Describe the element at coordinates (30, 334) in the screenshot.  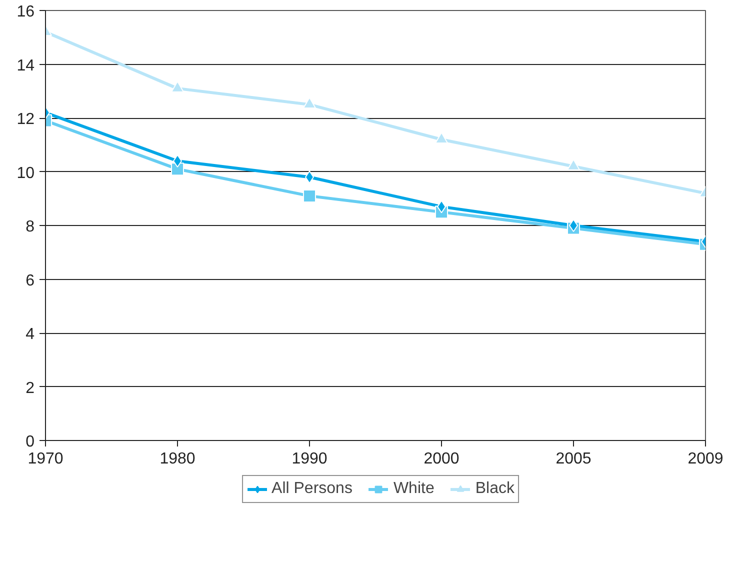
I see `y-tick-label: 4` at that location.